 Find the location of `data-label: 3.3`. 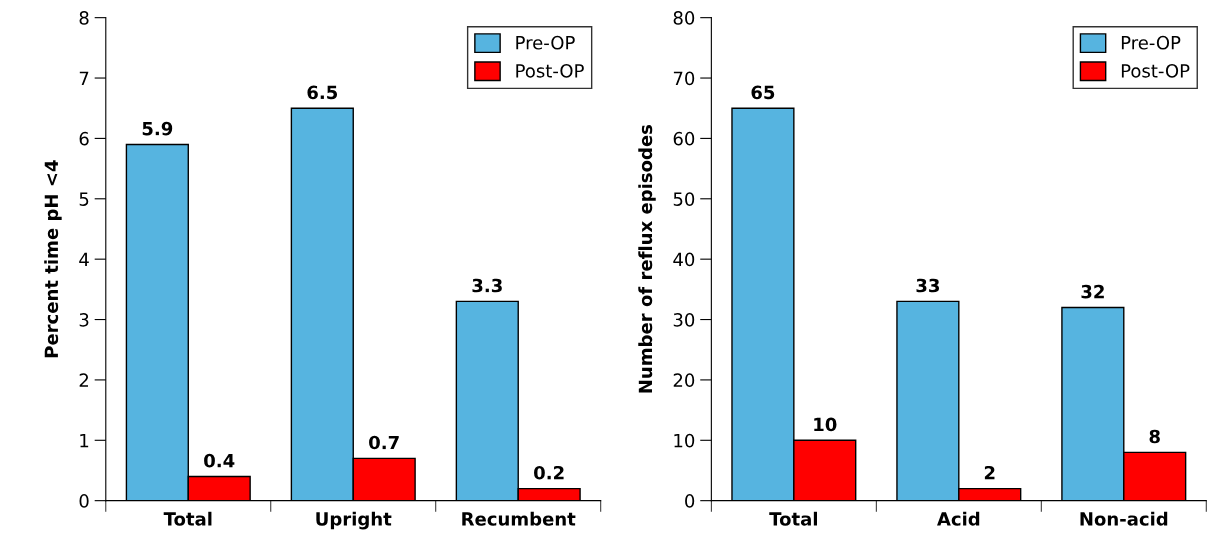

data-label: 3.3 is located at coordinates (487, 285).